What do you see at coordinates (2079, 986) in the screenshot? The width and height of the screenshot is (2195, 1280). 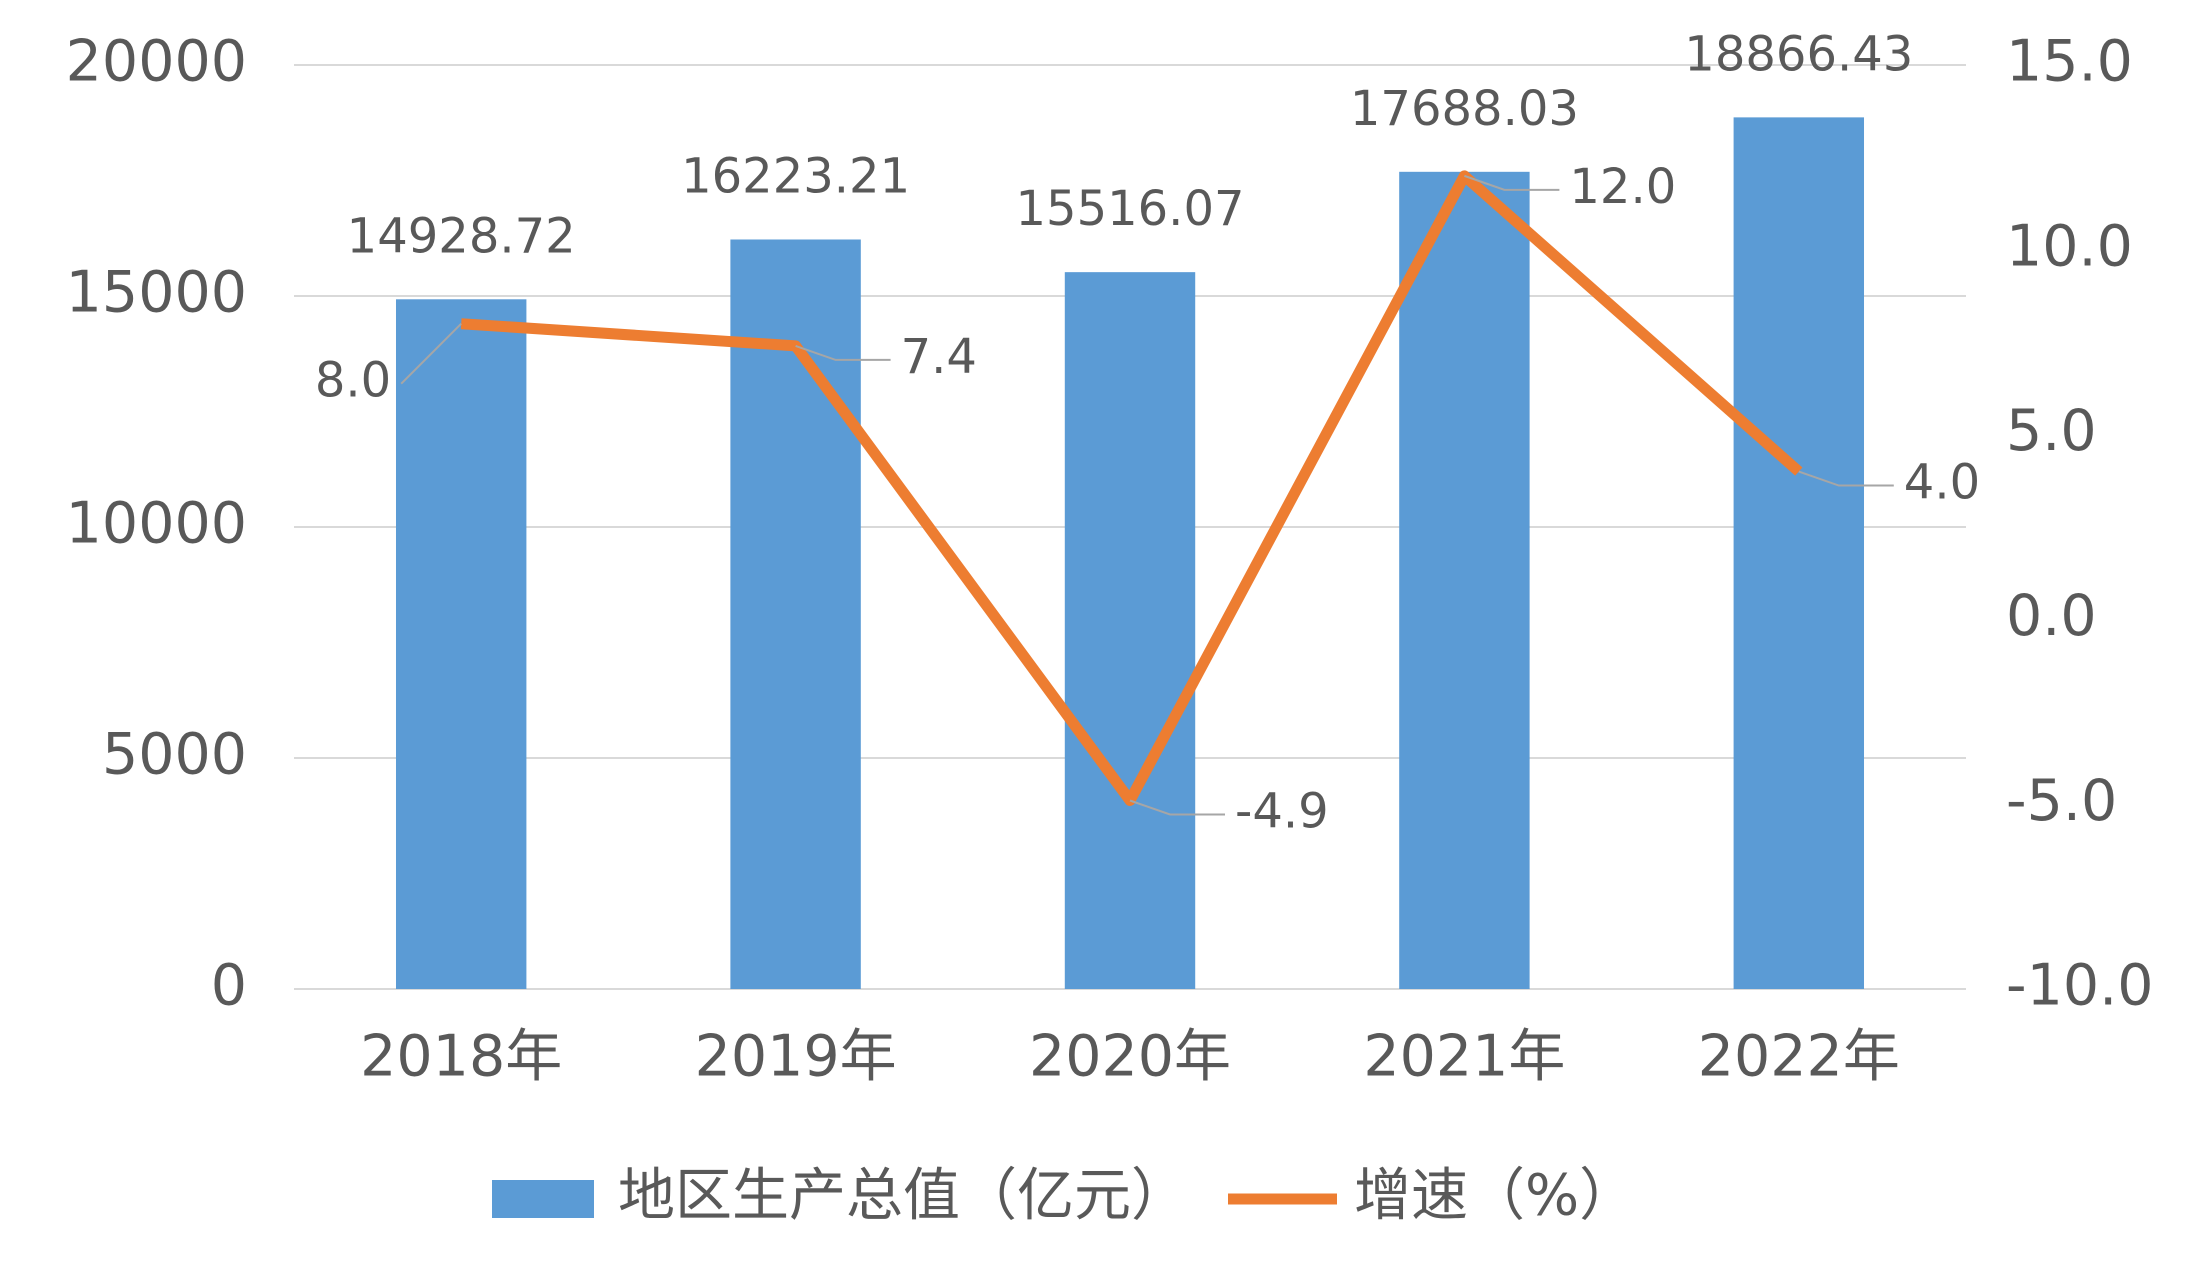 I see `y2-tick-label: -10.0` at bounding box center [2079, 986].